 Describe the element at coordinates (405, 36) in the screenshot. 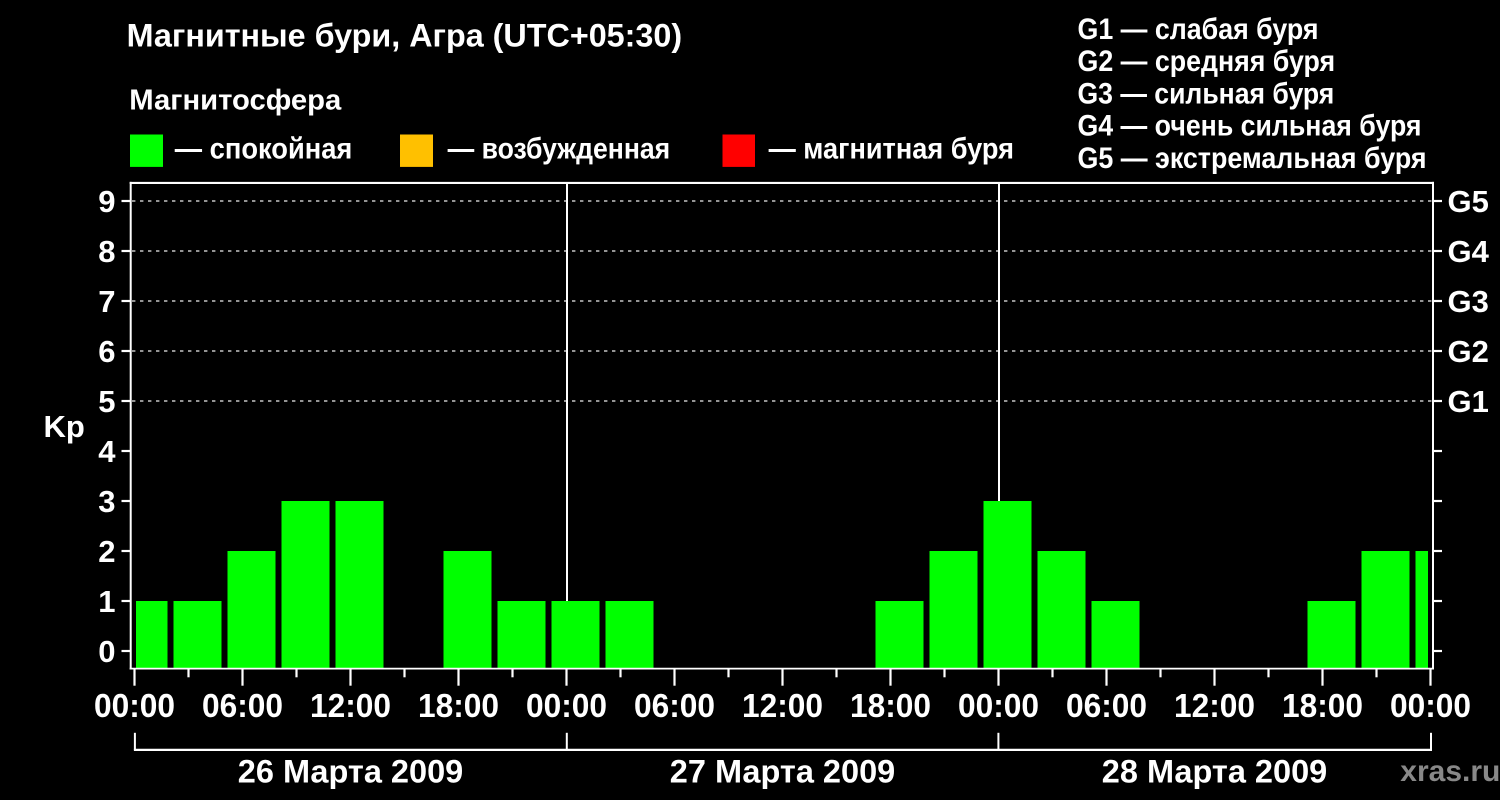

I see `svg-text:Магнитные бури, Агра (UTC+05:3: Магнитные бури, Агра (UTC+05:30)` at that location.